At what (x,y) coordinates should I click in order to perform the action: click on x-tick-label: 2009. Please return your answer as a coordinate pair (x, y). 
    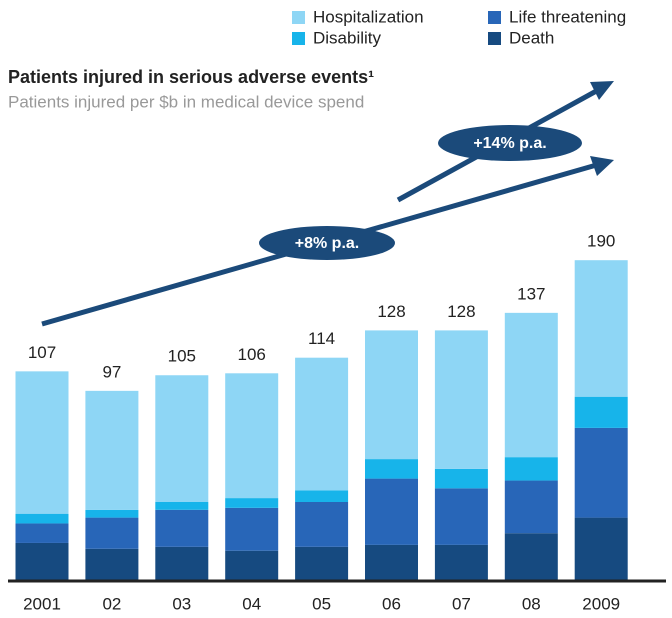
    Looking at the image, I should click on (601, 603).